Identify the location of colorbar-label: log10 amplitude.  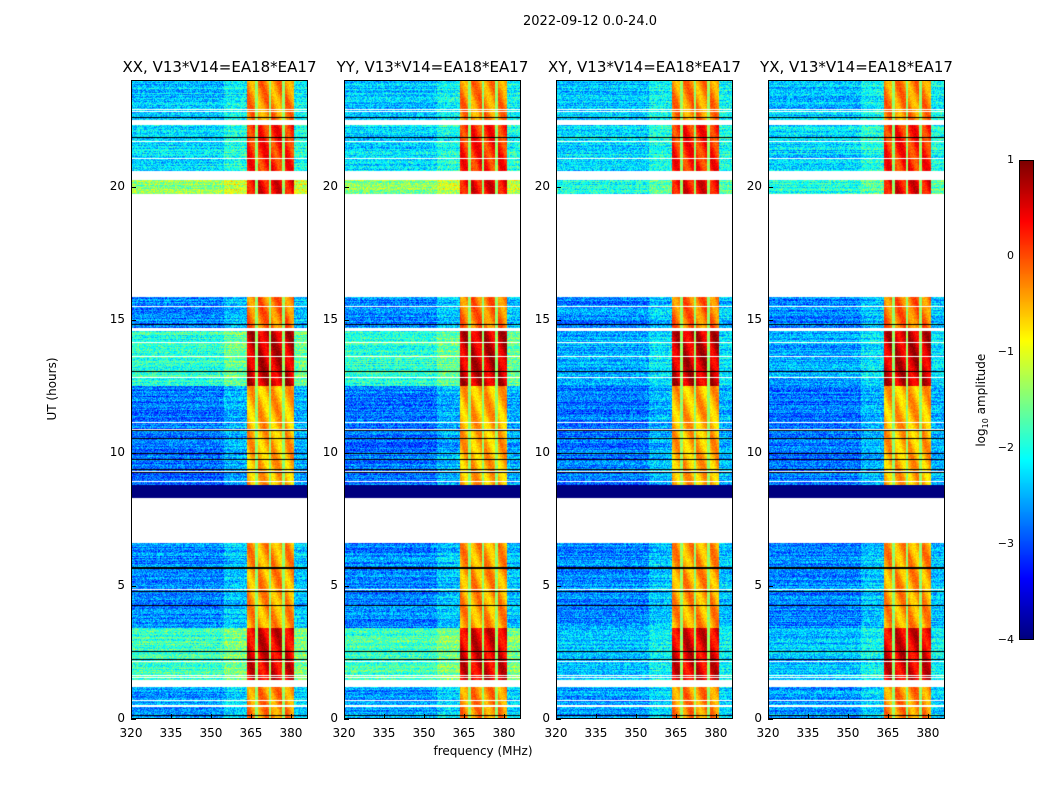
(982, 400).